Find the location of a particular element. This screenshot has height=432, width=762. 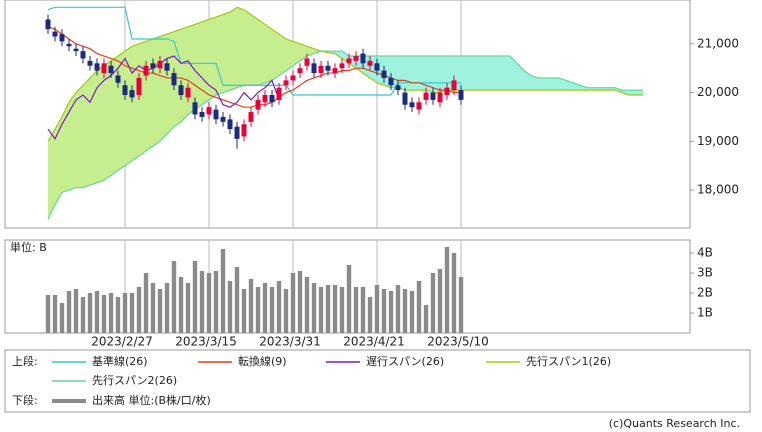

x-tick-label: 2023/4/21 is located at coordinates (374, 342).